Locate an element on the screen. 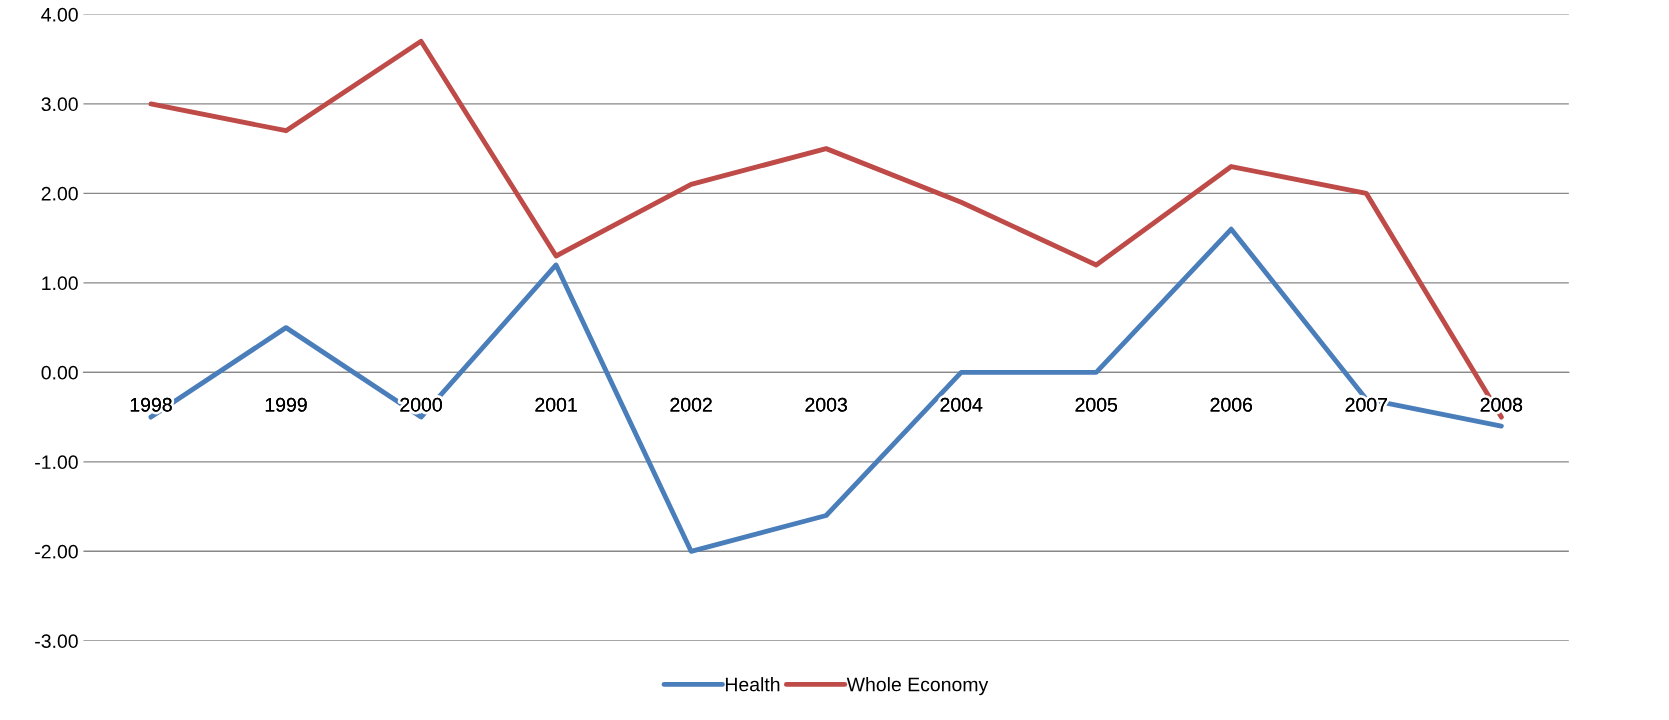 Image resolution: width=1669 pixels, height=720 pixels. x-tick-label: 2002 is located at coordinates (691, 404).